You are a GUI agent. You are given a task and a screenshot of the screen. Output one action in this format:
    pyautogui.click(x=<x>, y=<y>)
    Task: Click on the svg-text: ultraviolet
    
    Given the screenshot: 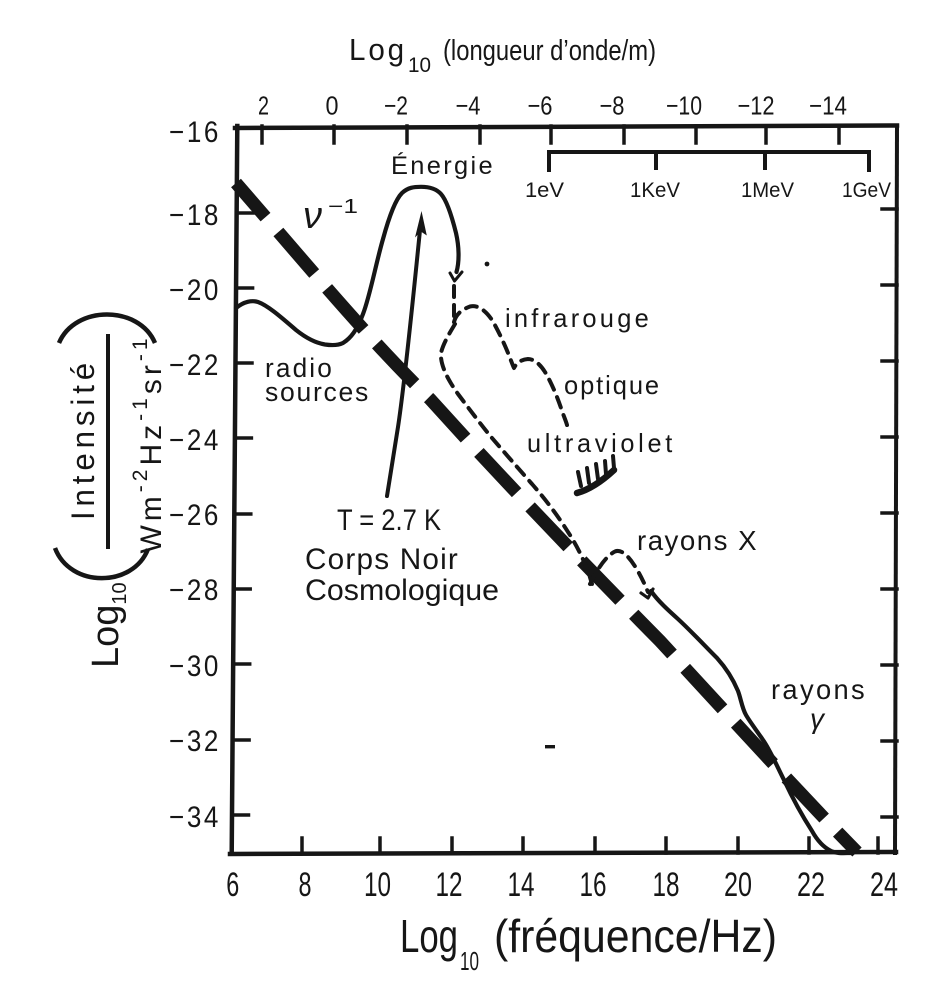 What is the action you would take?
    pyautogui.click(x=601, y=443)
    